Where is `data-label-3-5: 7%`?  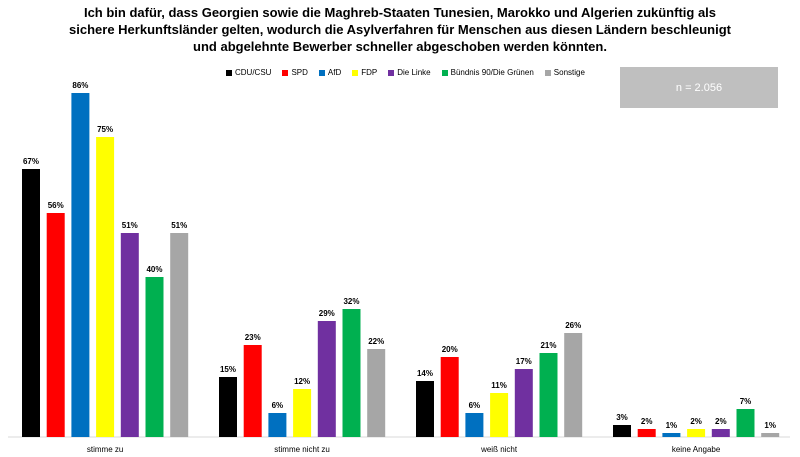 data-label-3-5: 7% is located at coordinates (746, 401).